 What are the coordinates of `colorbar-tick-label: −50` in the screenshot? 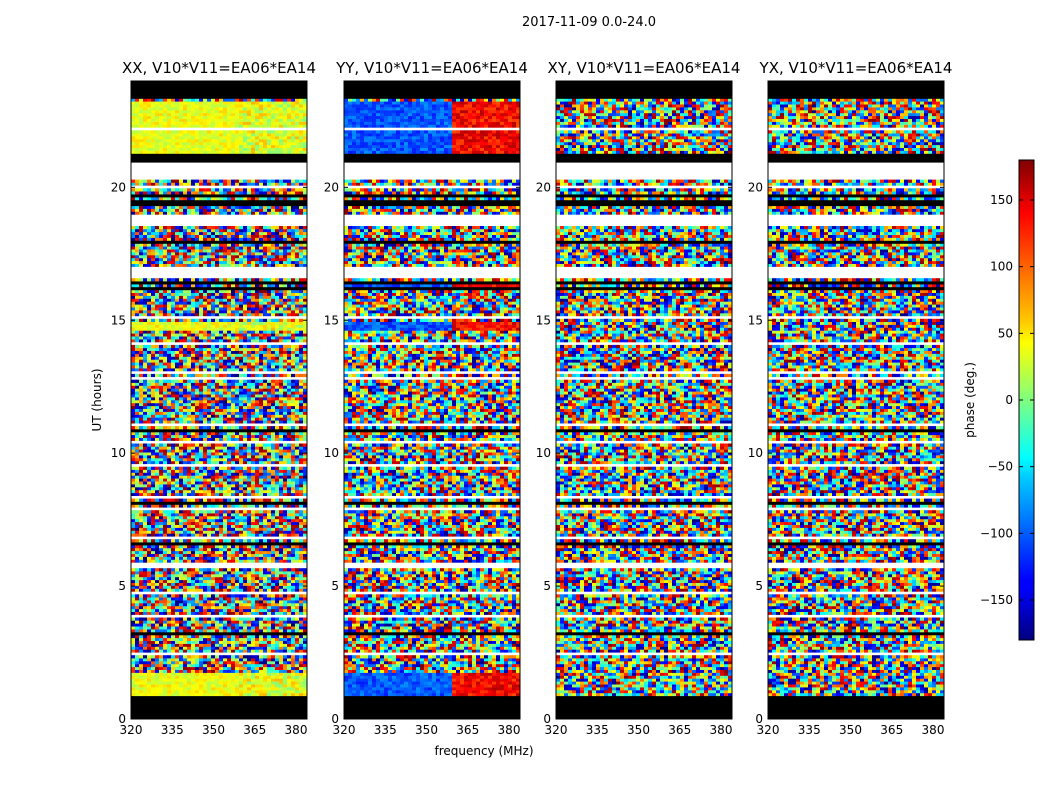 It's located at (1000, 467).